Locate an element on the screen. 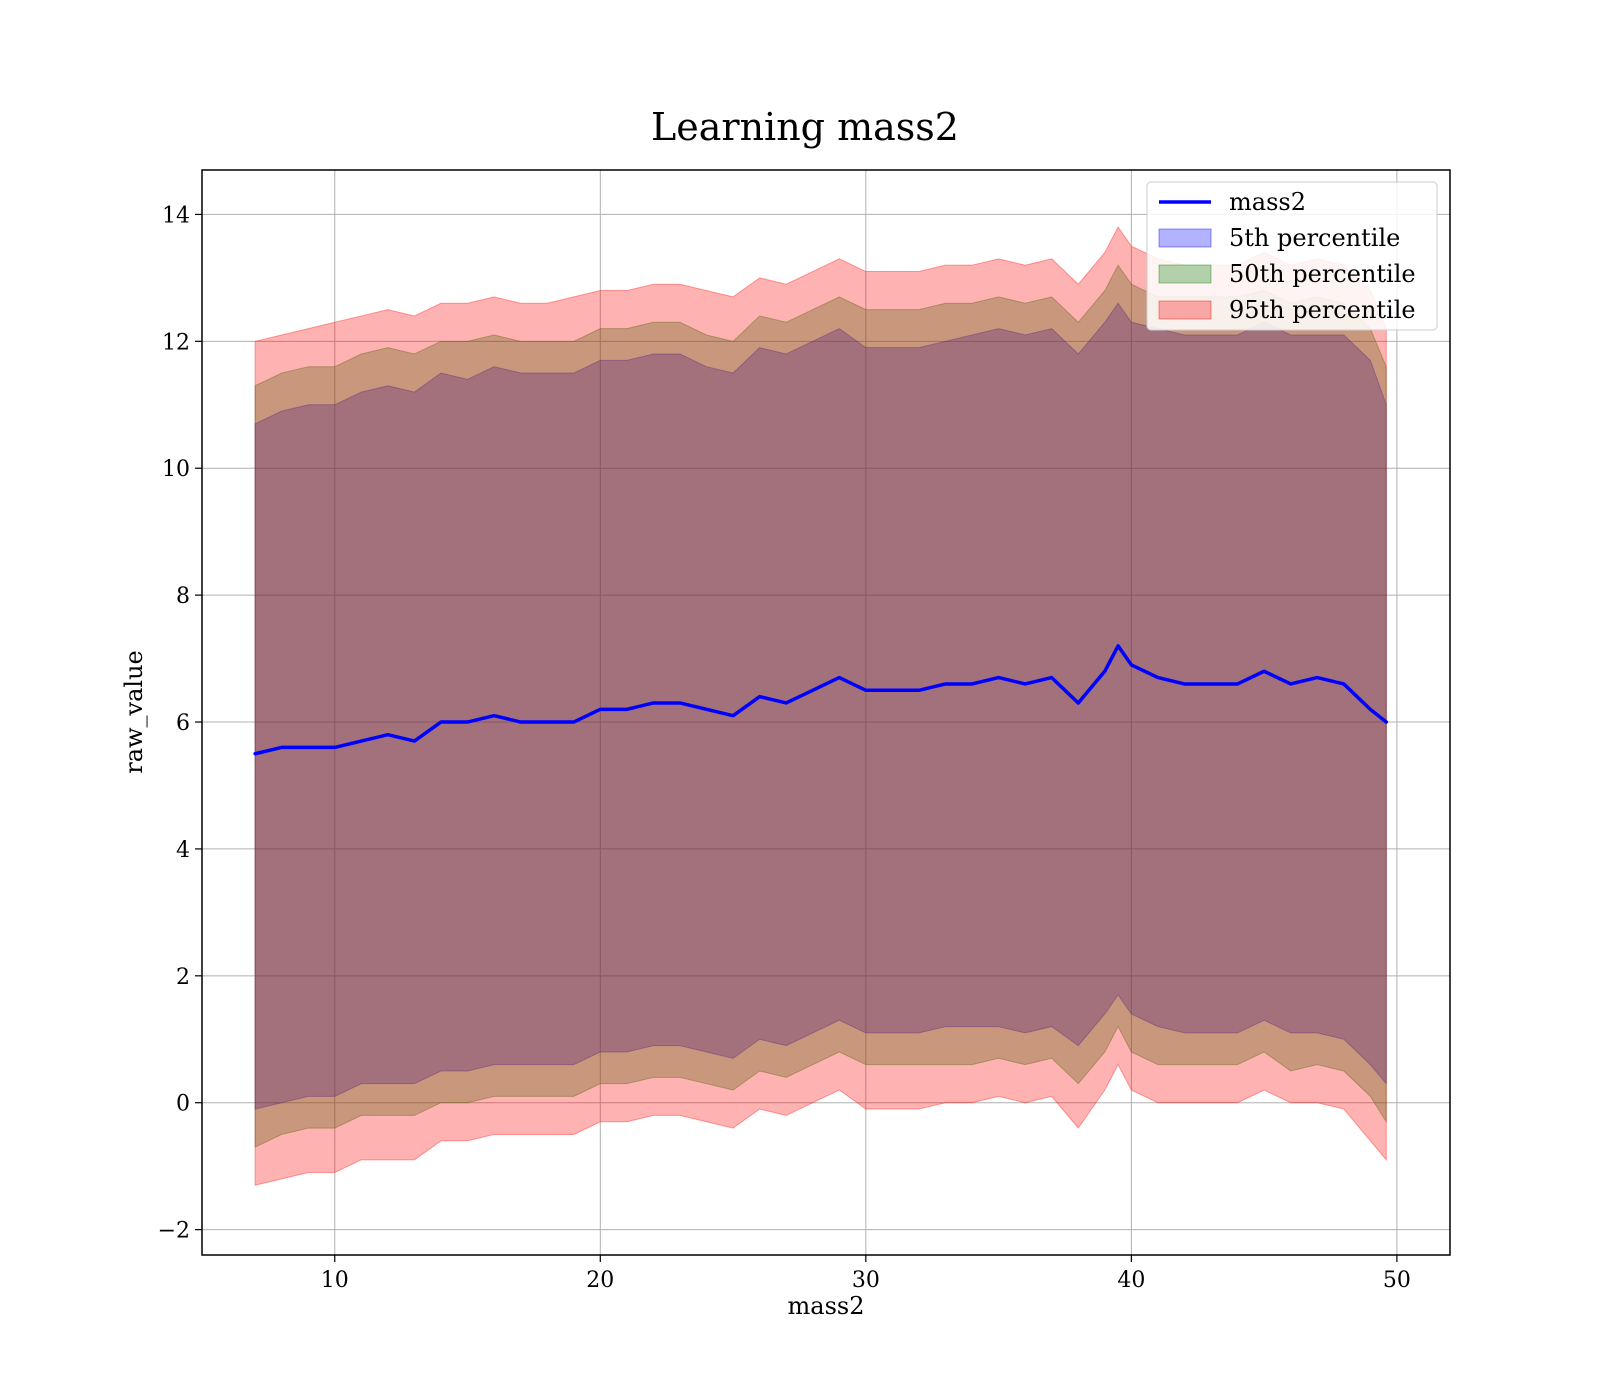 The width and height of the screenshot is (1600, 1400). chart-title: Learning mass2 is located at coordinates (805, 127).